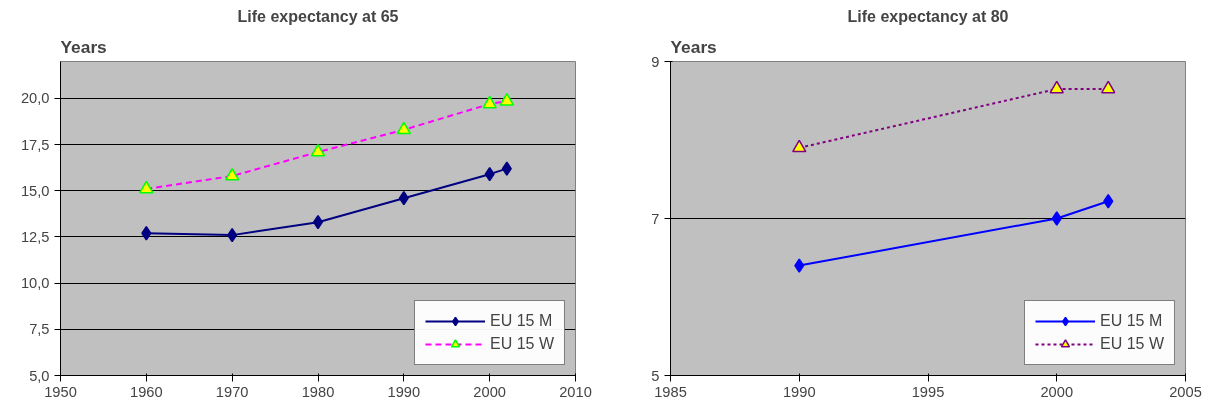 This screenshot has height=417, width=1219. I want to click on y-tick-label: 10,0, so click(35, 283).